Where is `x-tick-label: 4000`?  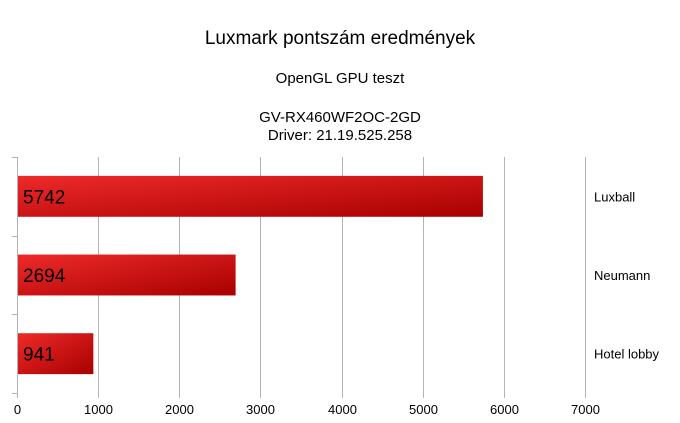 x-tick-label: 4000 is located at coordinates (342, 409).